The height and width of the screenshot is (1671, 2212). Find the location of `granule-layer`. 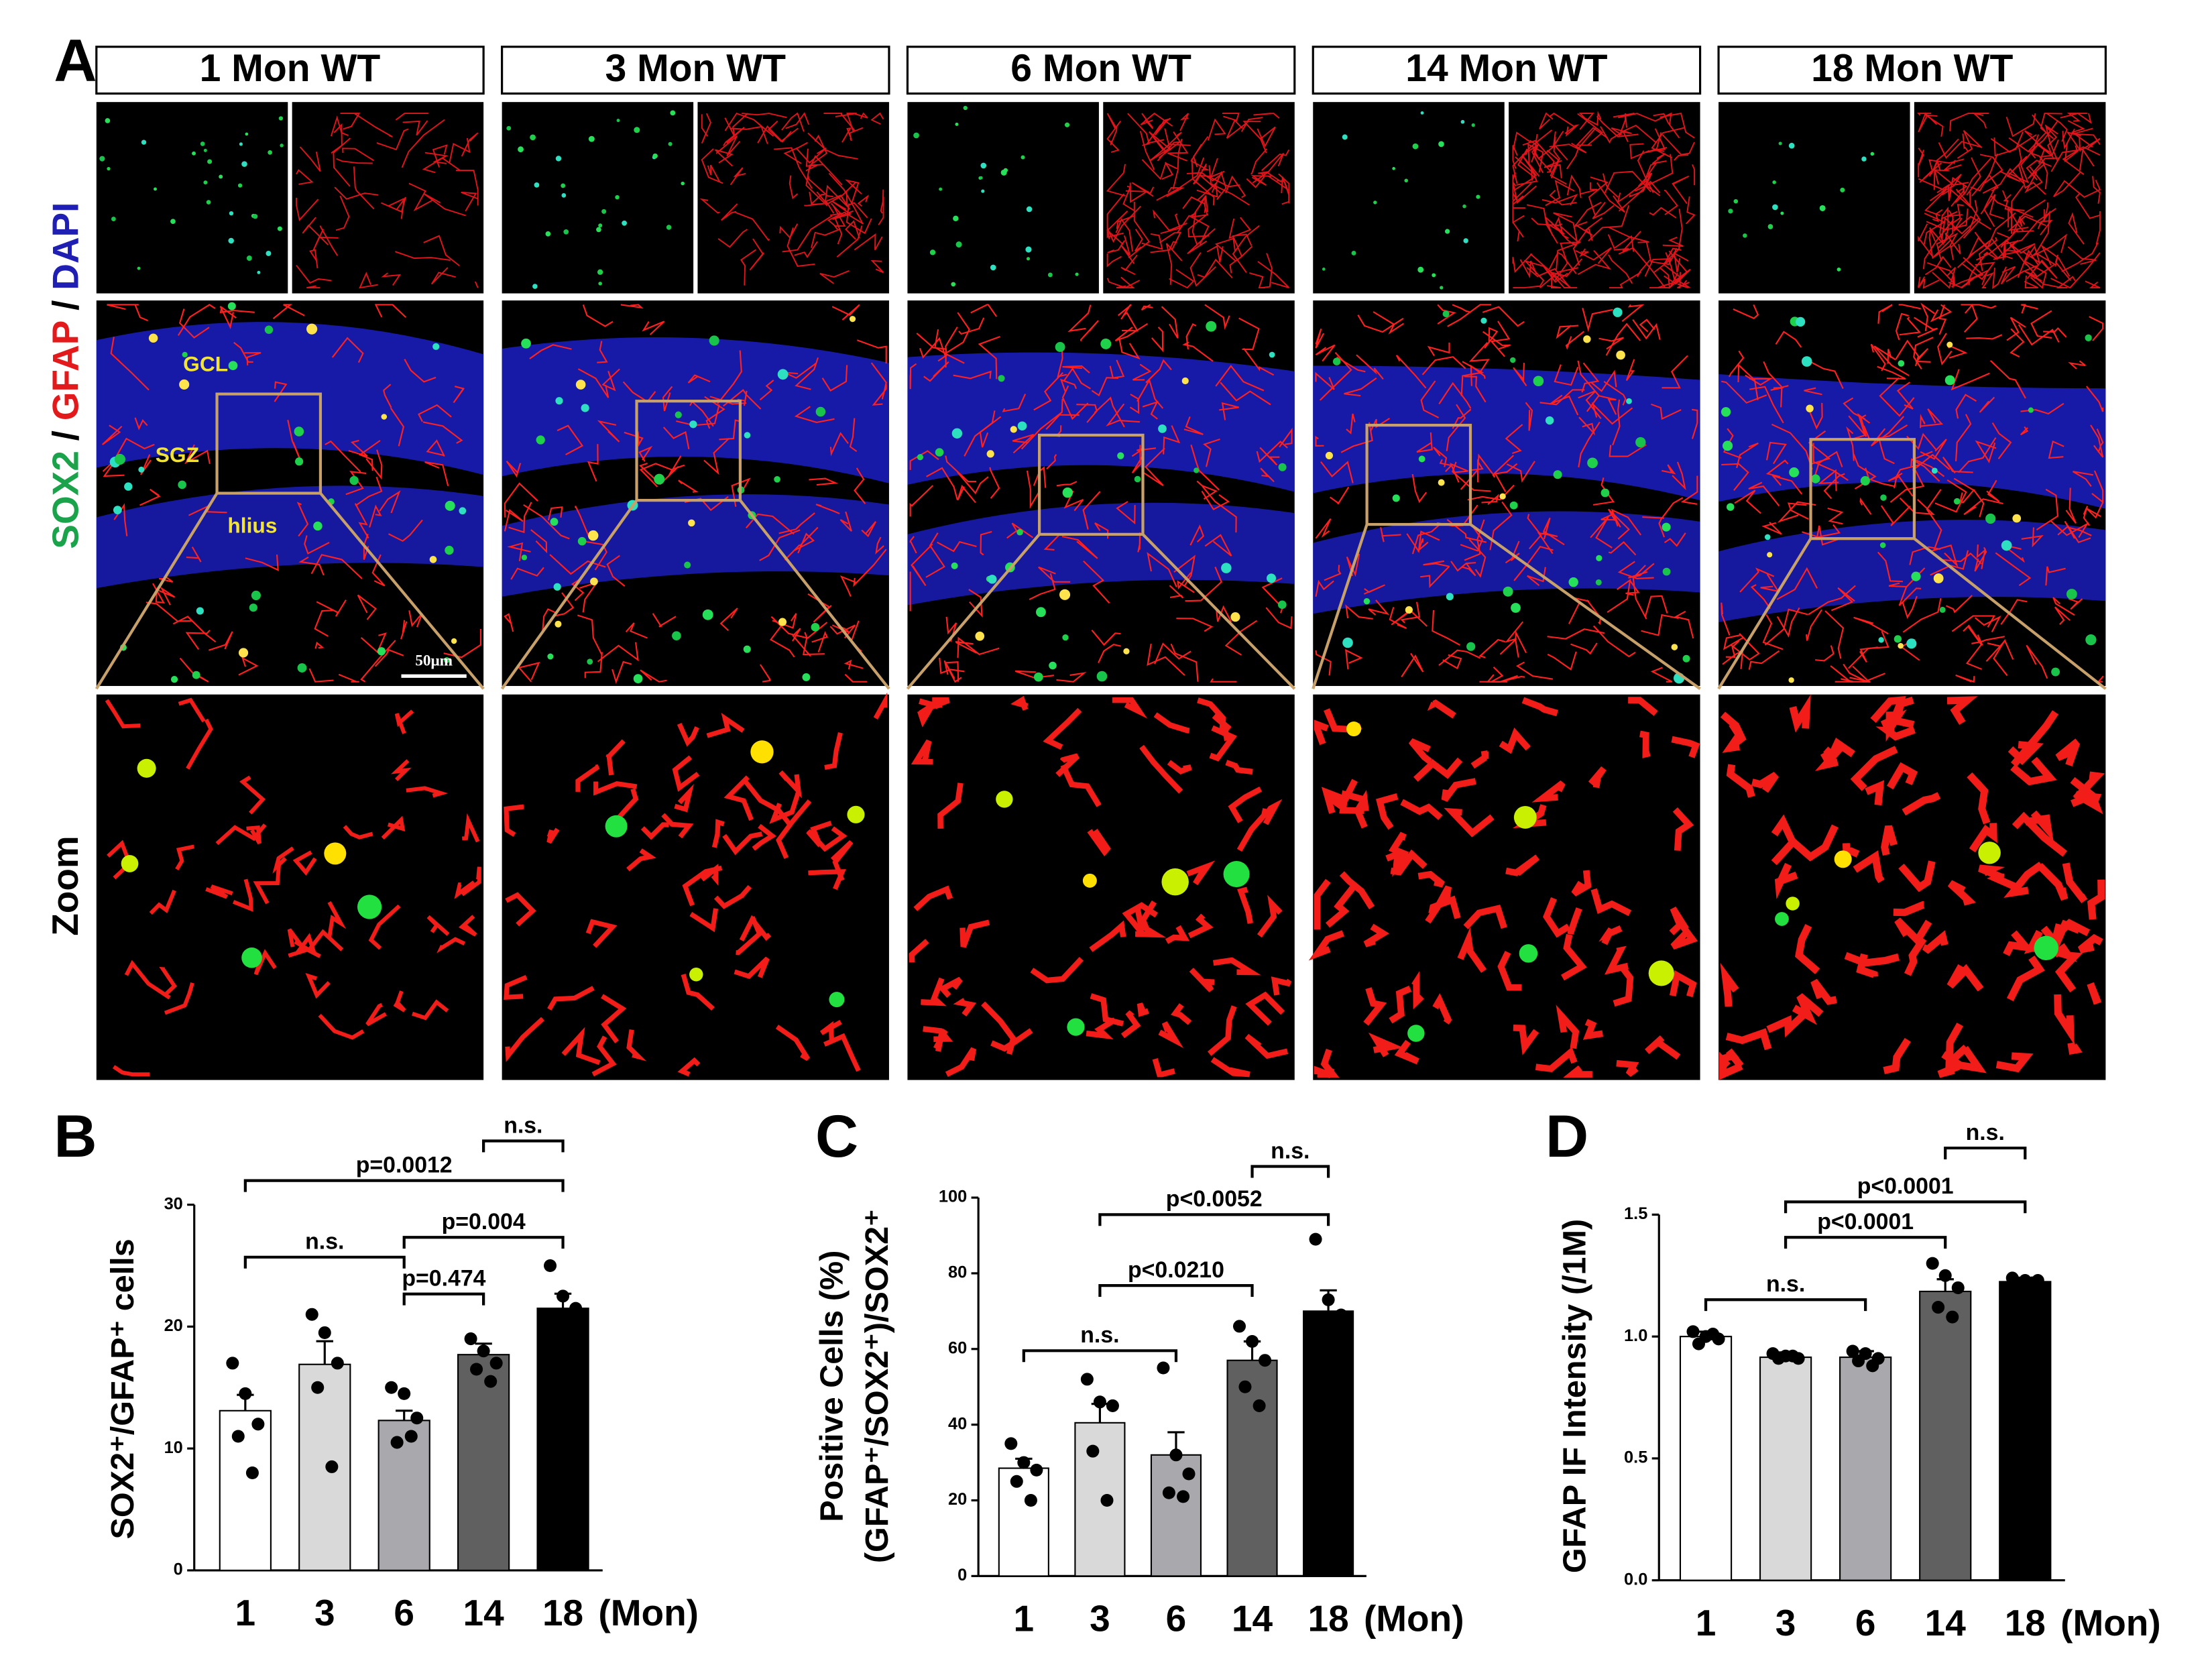

granule-layer is located at coordinates (695, 545).